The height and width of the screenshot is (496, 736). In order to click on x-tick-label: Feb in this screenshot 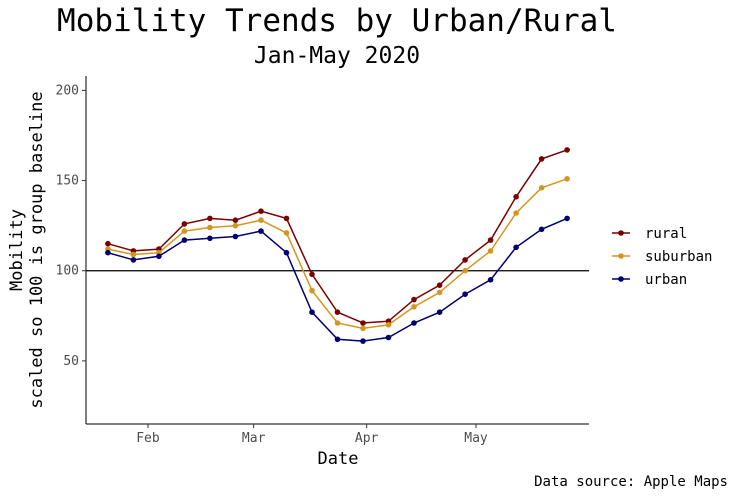, I will do `click(148, 438)`.